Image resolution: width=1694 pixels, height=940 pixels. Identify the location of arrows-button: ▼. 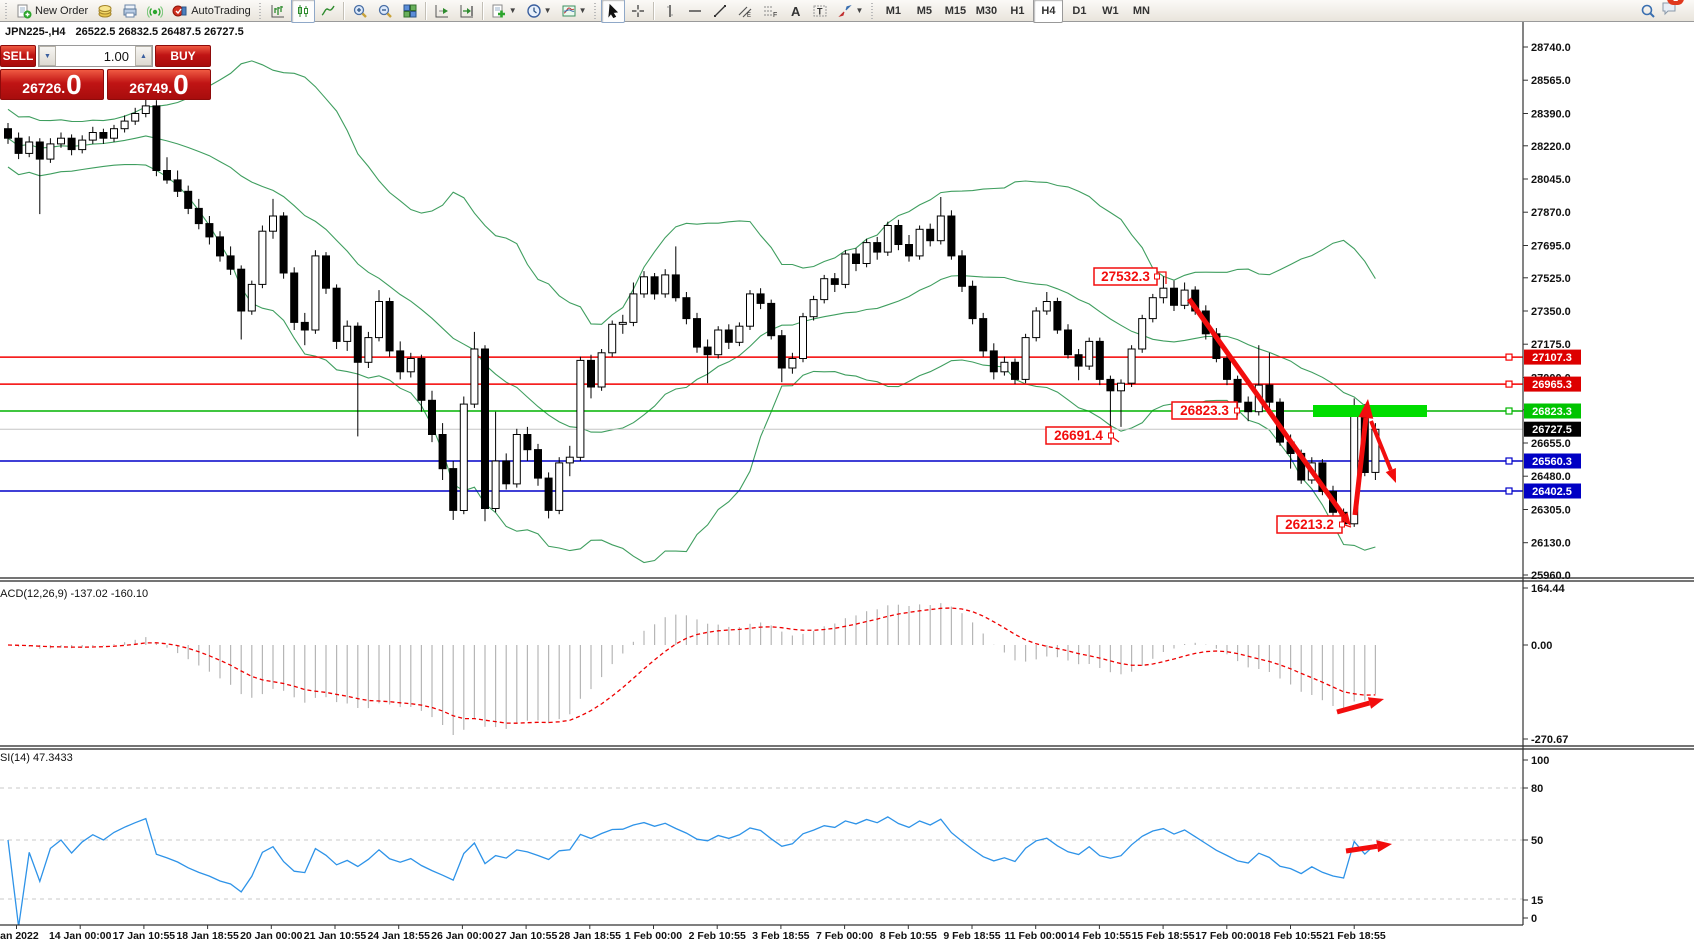
(850, 11).